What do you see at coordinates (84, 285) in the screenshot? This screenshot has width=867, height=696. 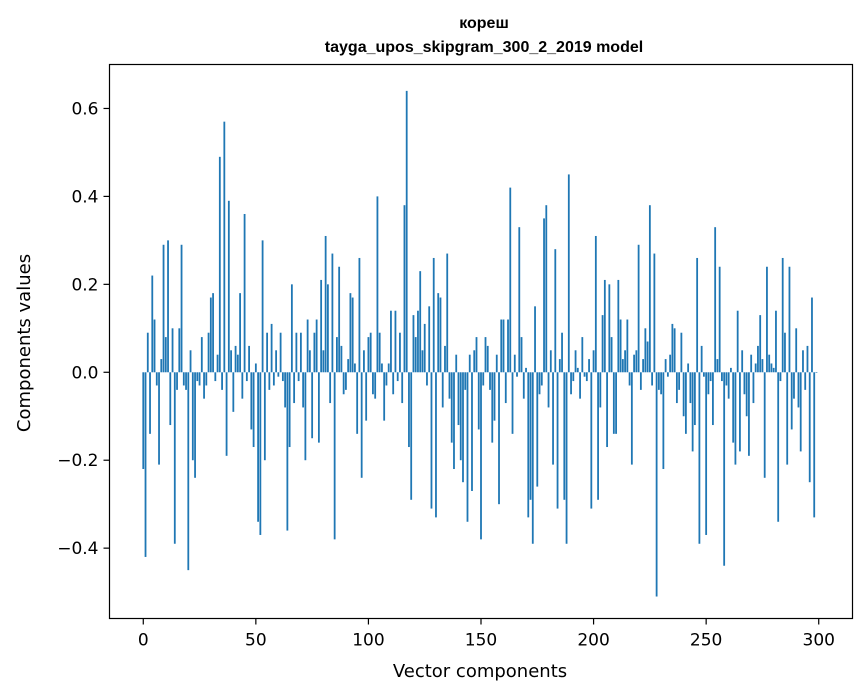 I see `y-tick-label: 0.2` at bounding box center [84, 285].